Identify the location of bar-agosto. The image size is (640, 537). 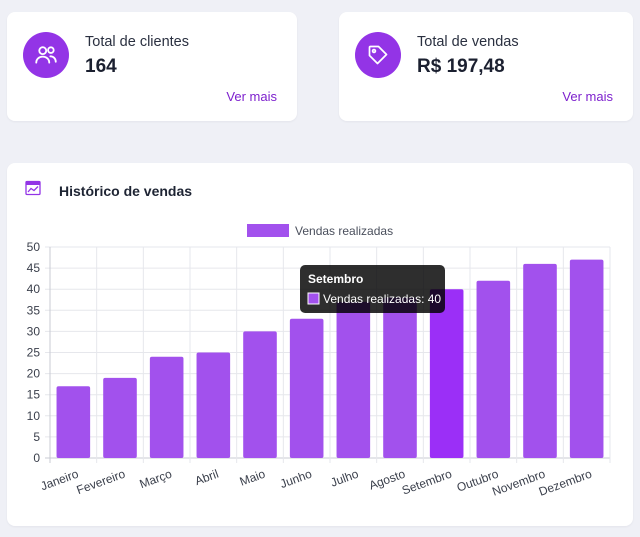
(400, 377).